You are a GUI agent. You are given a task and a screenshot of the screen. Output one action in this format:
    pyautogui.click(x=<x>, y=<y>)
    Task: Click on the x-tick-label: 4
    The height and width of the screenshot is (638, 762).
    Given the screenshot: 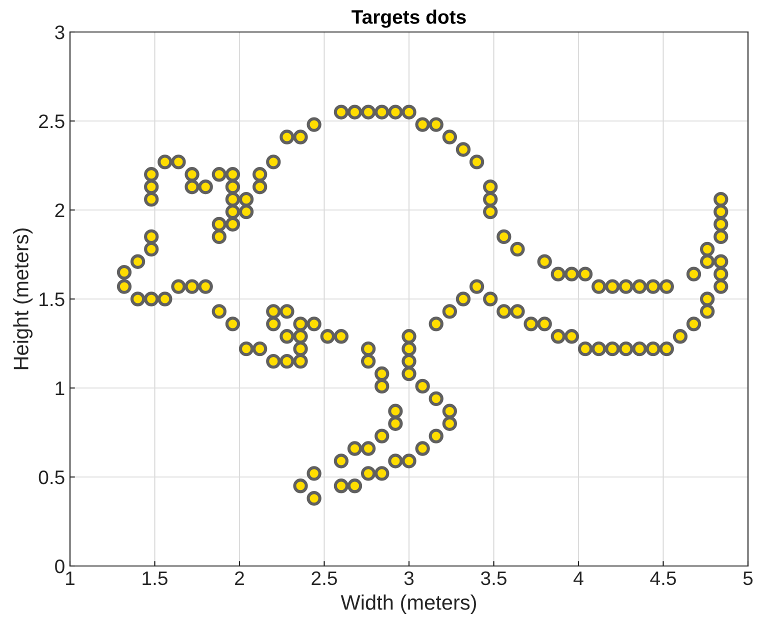 What is the action you would take?
    pyautogui.click(x=579, y=578)
    